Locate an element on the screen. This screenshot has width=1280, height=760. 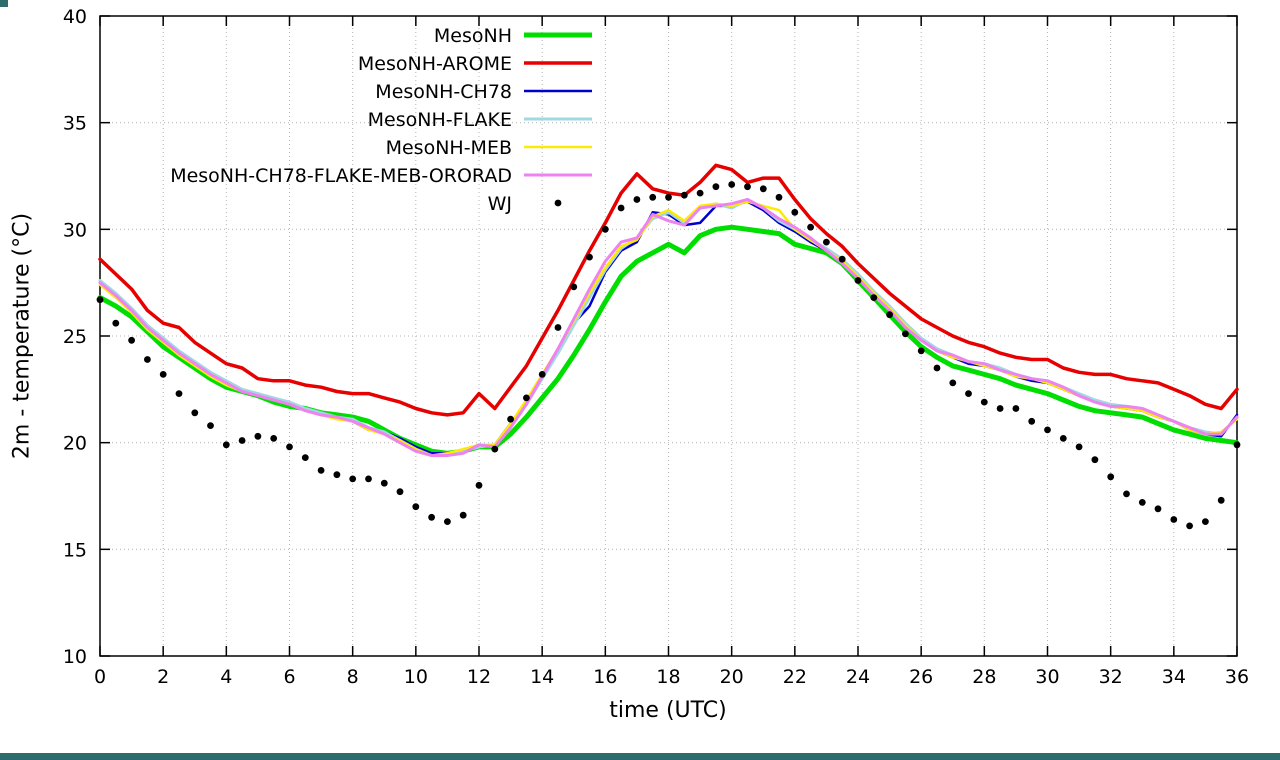
svg-text: 18 is located at coordinates (668, 677).